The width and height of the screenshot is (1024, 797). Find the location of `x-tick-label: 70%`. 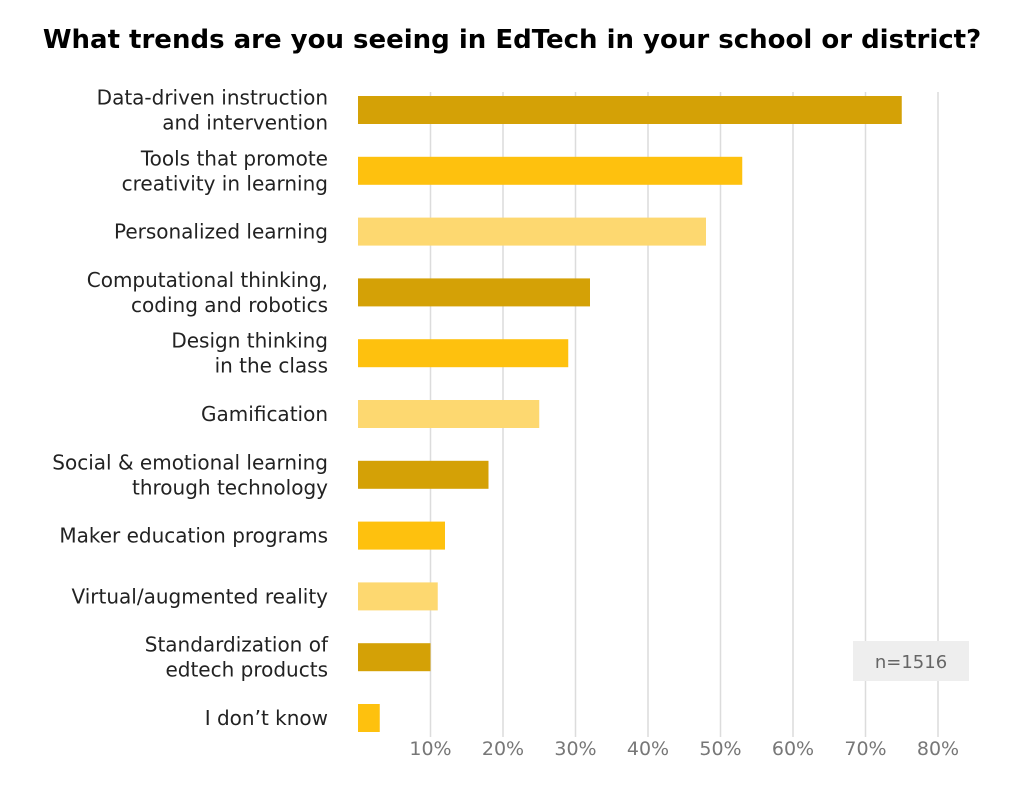

x-tick-label: 70% is located at coordinates (865, 749).